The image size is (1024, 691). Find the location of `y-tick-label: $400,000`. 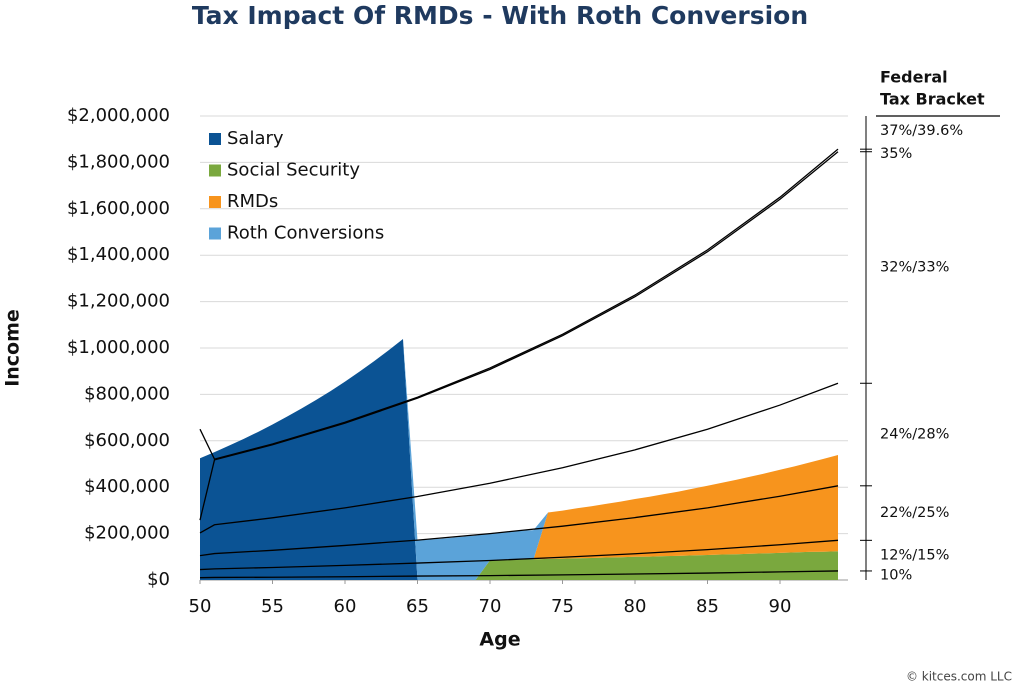

y-tick-label: $400,000 is located at coordinates (127, 486).